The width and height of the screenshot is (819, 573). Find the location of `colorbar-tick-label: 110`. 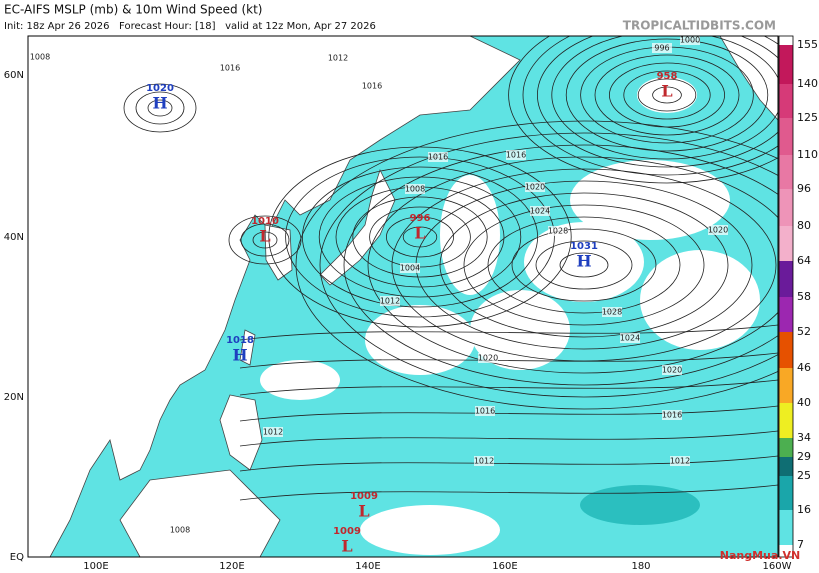

colorbar-tick-label: 110 is located at coordinates (807, 154).